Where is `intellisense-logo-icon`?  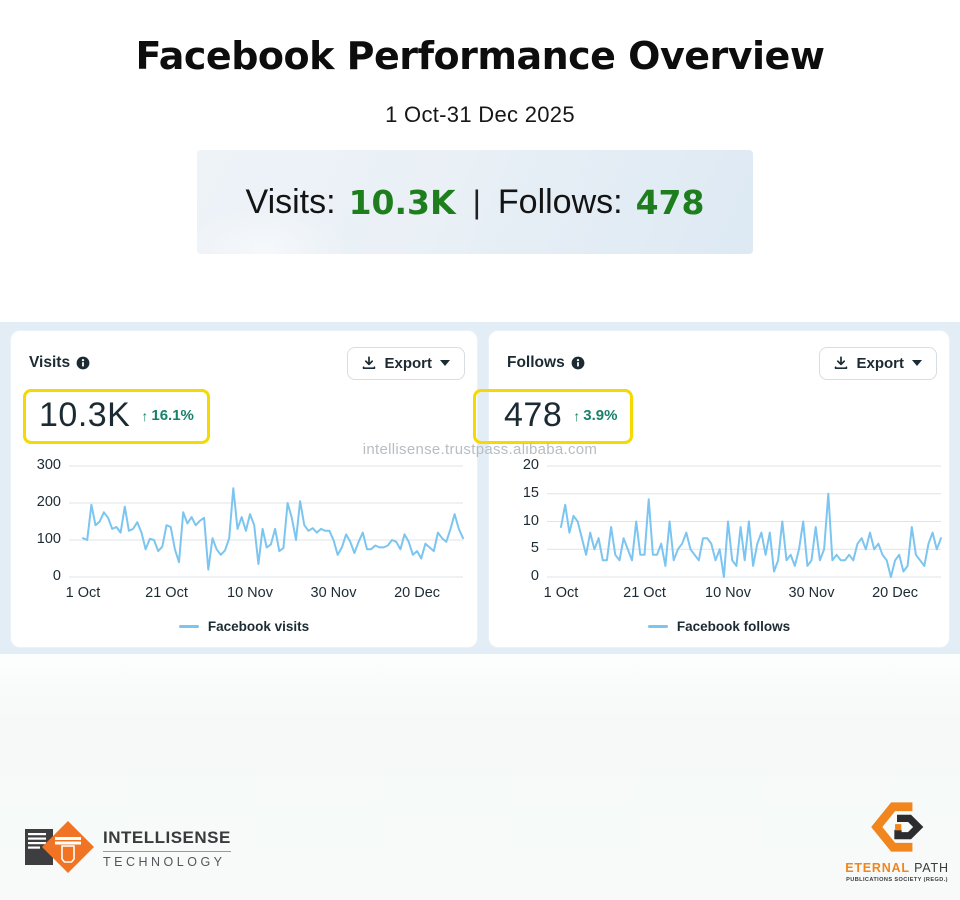 intellisense-logo-icon is located at coordinates (59, 848).